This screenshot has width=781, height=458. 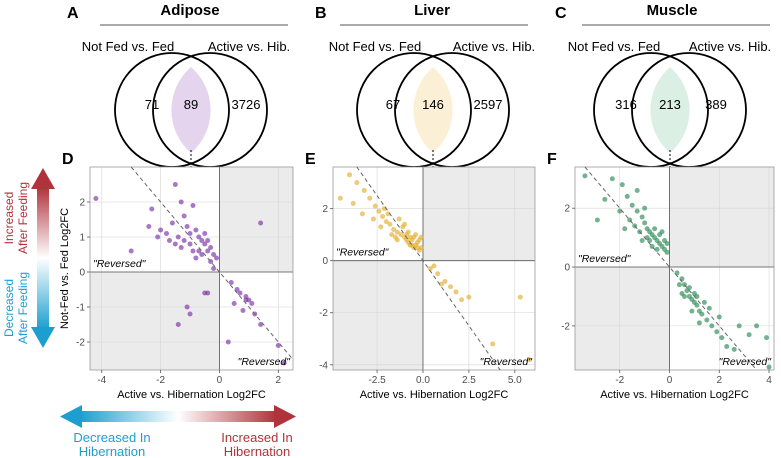 I want to click on venn-overlap-count: 89, so click(x=191, y=104).